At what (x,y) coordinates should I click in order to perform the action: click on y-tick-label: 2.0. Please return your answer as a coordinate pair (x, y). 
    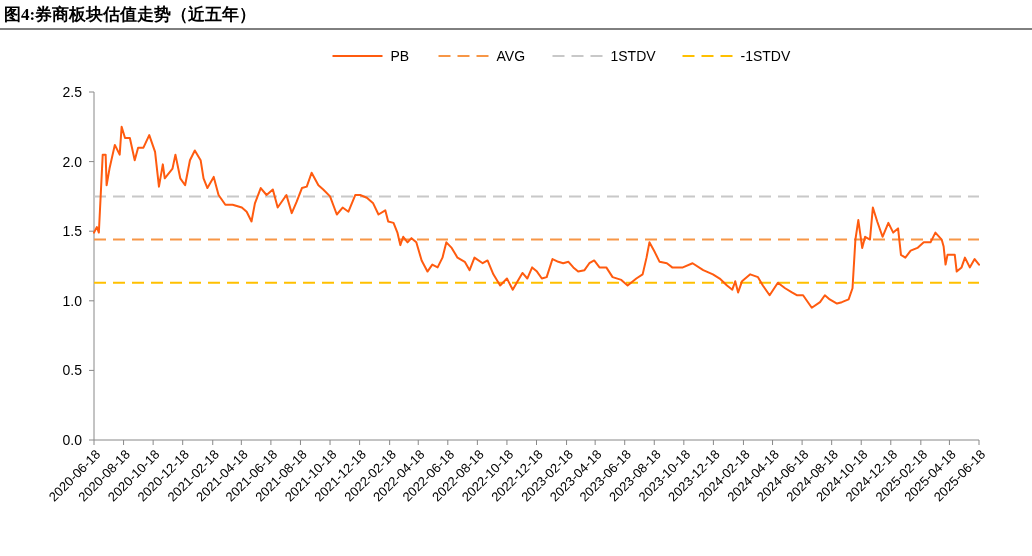
    Looking at the image, I should click on (72, 161).